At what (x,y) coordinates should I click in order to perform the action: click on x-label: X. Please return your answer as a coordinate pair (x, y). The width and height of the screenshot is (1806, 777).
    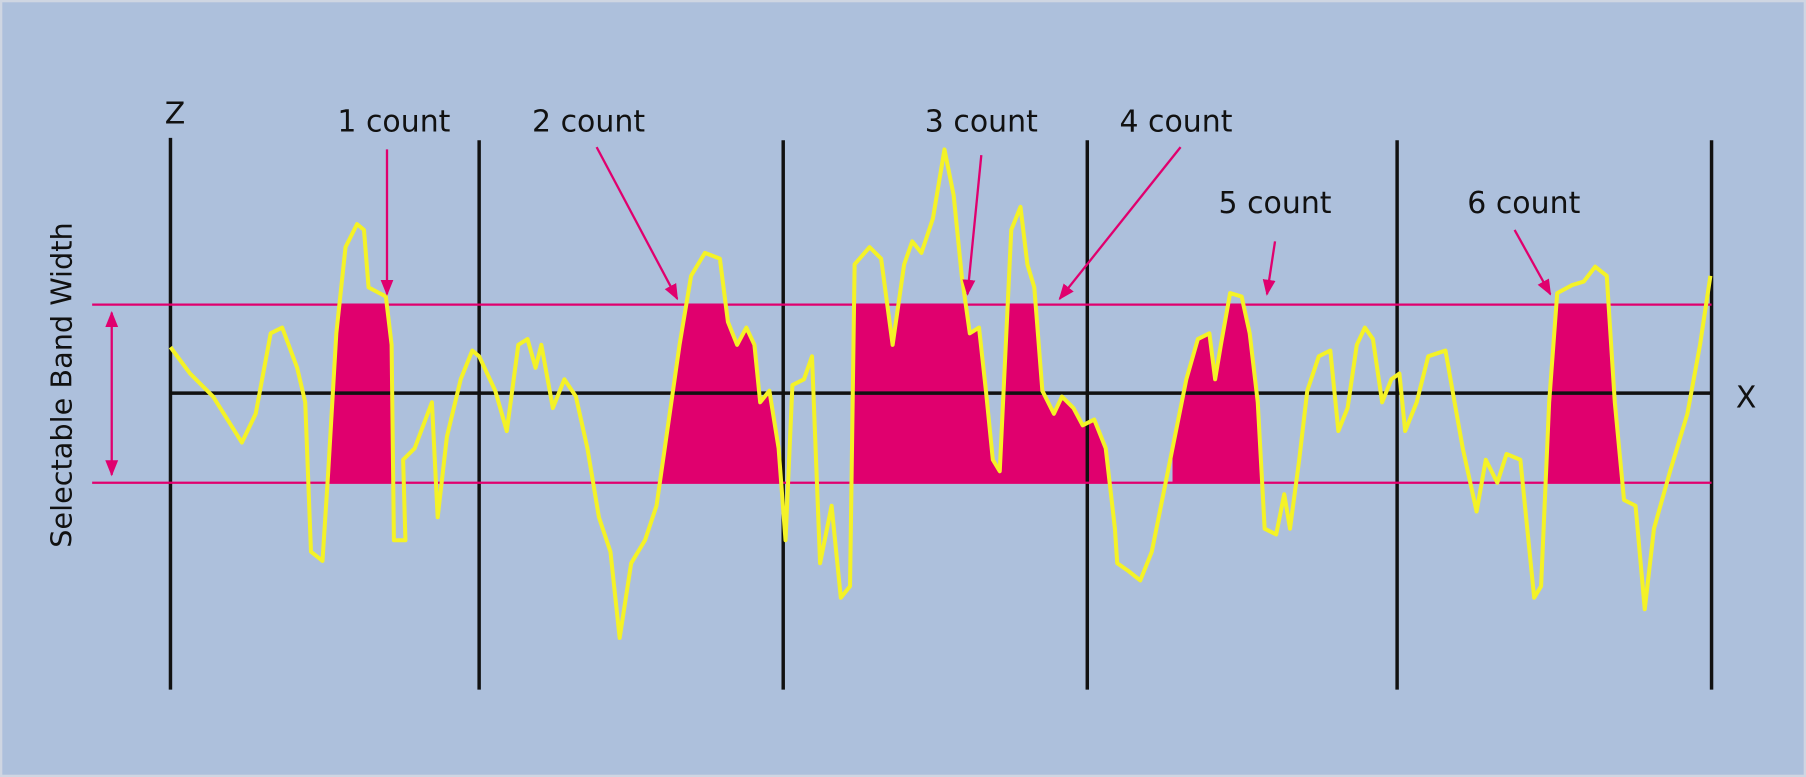
    Looking at the image, I should click on (1746, 397).